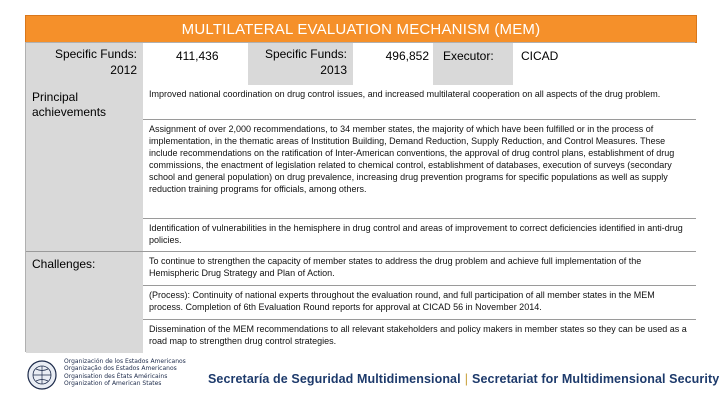 Image resolution: width=720 pixels, height=405 pixels. What do you see at coordinates (113, 384) in the screenshot?
I see `oas-name-en: Organization of American States` at bounding box center [113, 384].